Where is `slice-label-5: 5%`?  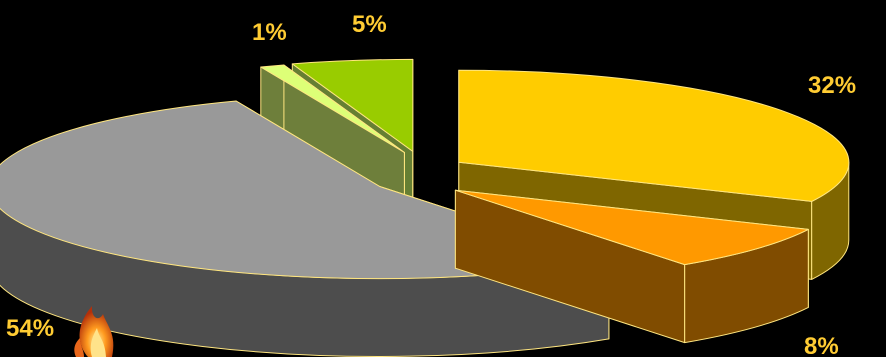 slice-label-5: 5% is located at coordinates (369, 24).